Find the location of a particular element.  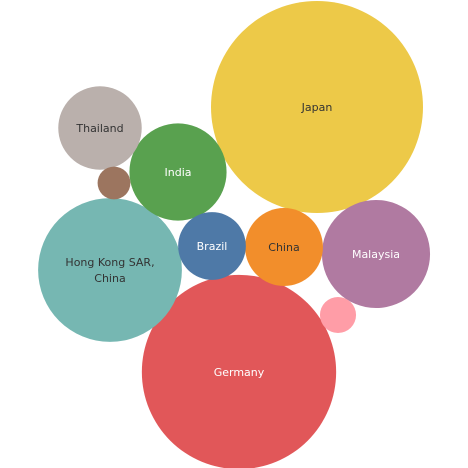

bubble-circle-unlabeled-pink is located at coordinates (338, 315).